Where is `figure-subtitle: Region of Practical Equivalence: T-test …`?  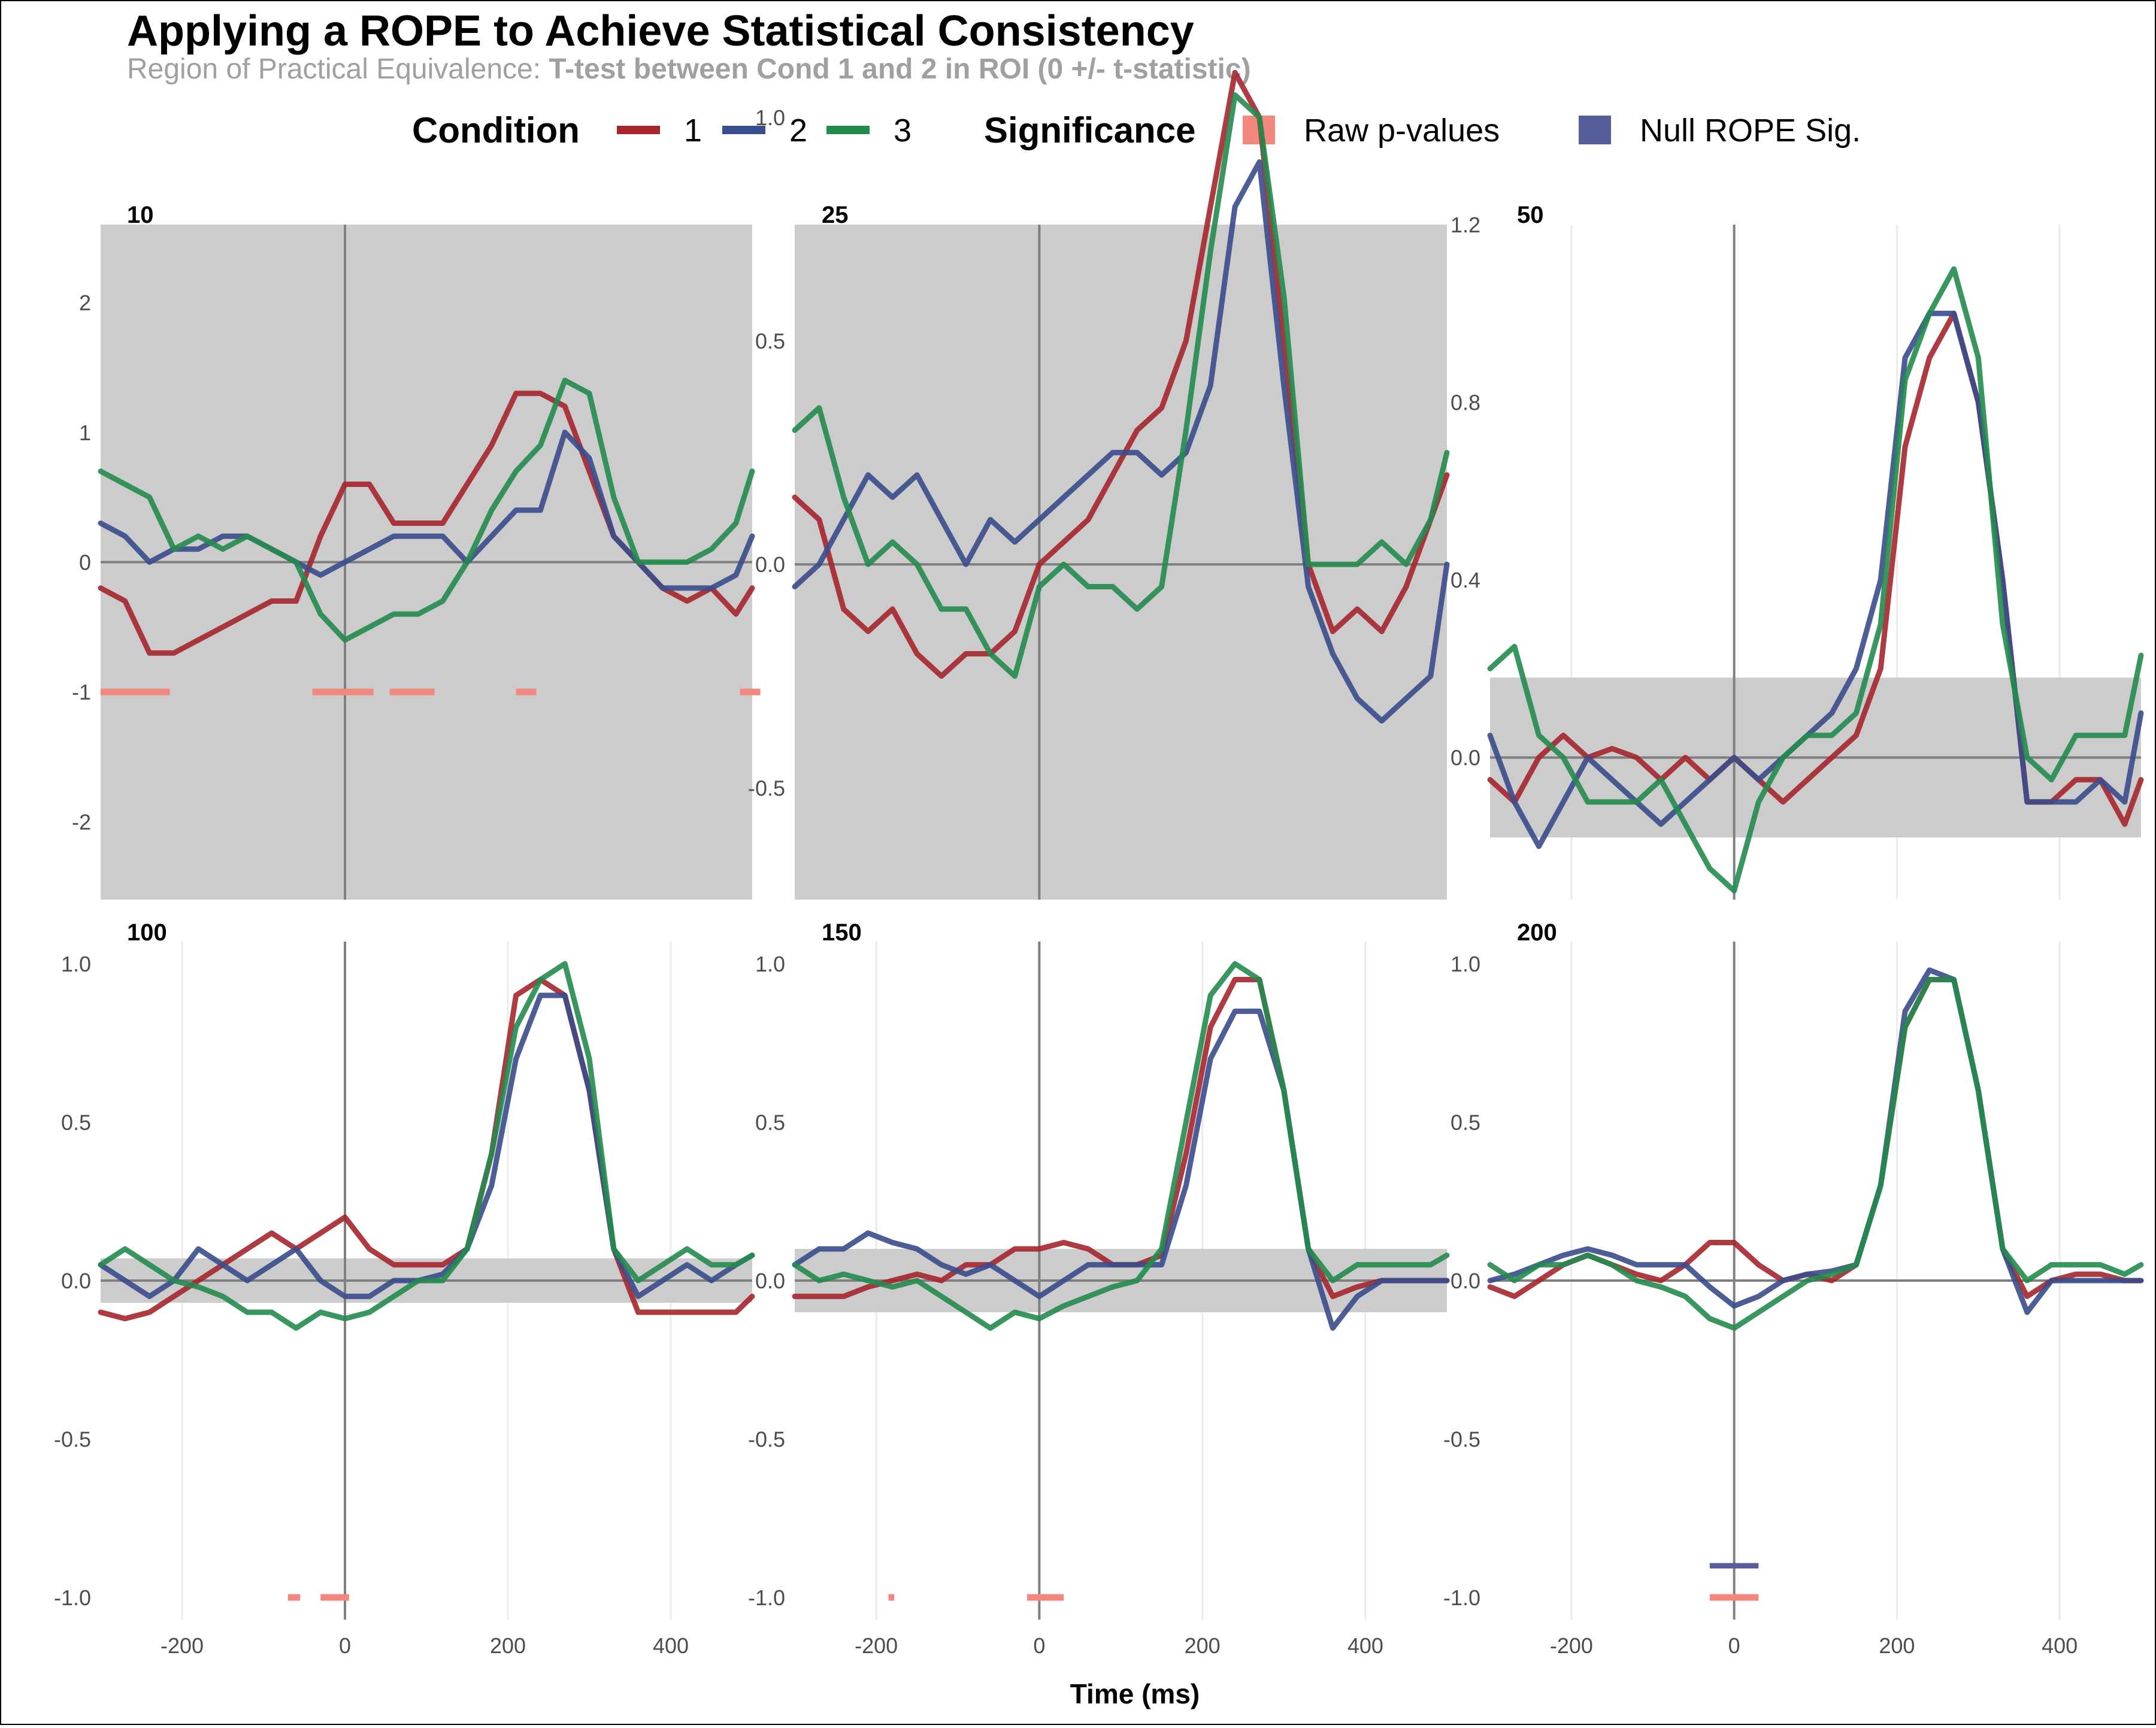
figure-subtitle: Region of Practical Equivalence: T-test … is located at coordinates (689, 69).